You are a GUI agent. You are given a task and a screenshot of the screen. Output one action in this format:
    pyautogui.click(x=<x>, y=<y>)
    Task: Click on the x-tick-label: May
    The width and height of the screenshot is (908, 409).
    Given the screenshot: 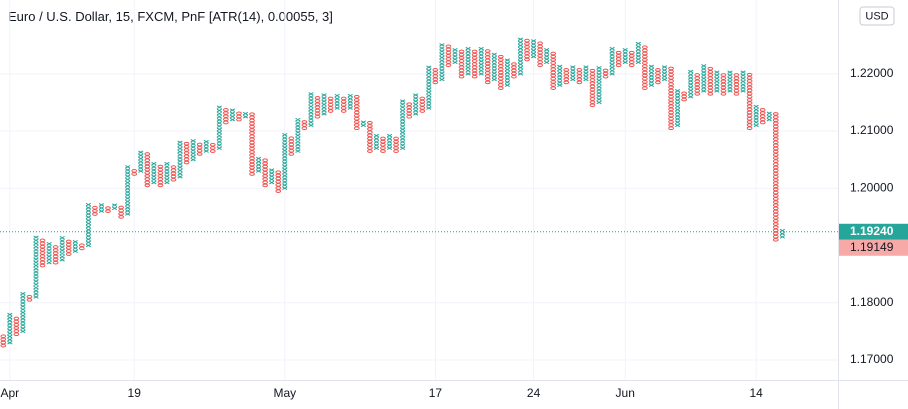 What is the action you would take?
    pyautogui.click(x=284, y=393)
    